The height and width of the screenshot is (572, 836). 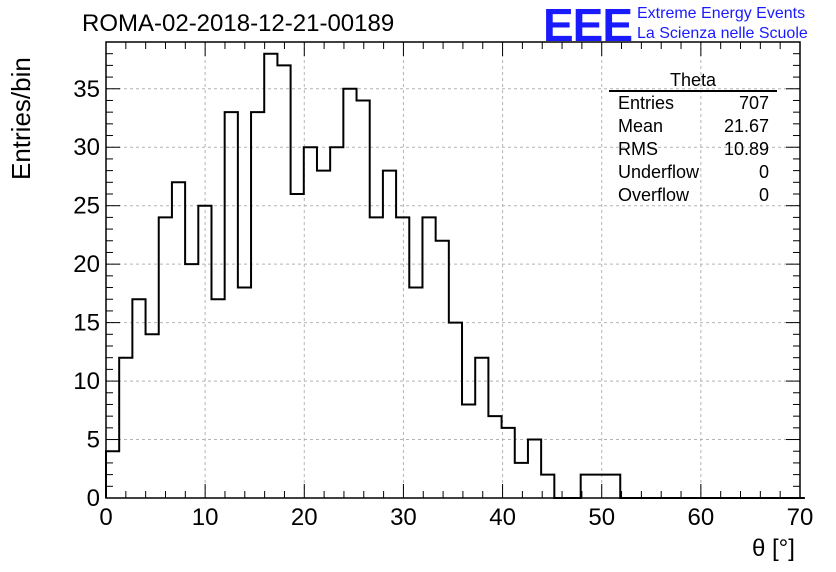 I want to click on stats-row-overflow: Overflow 0, so click(x=693, y=195).